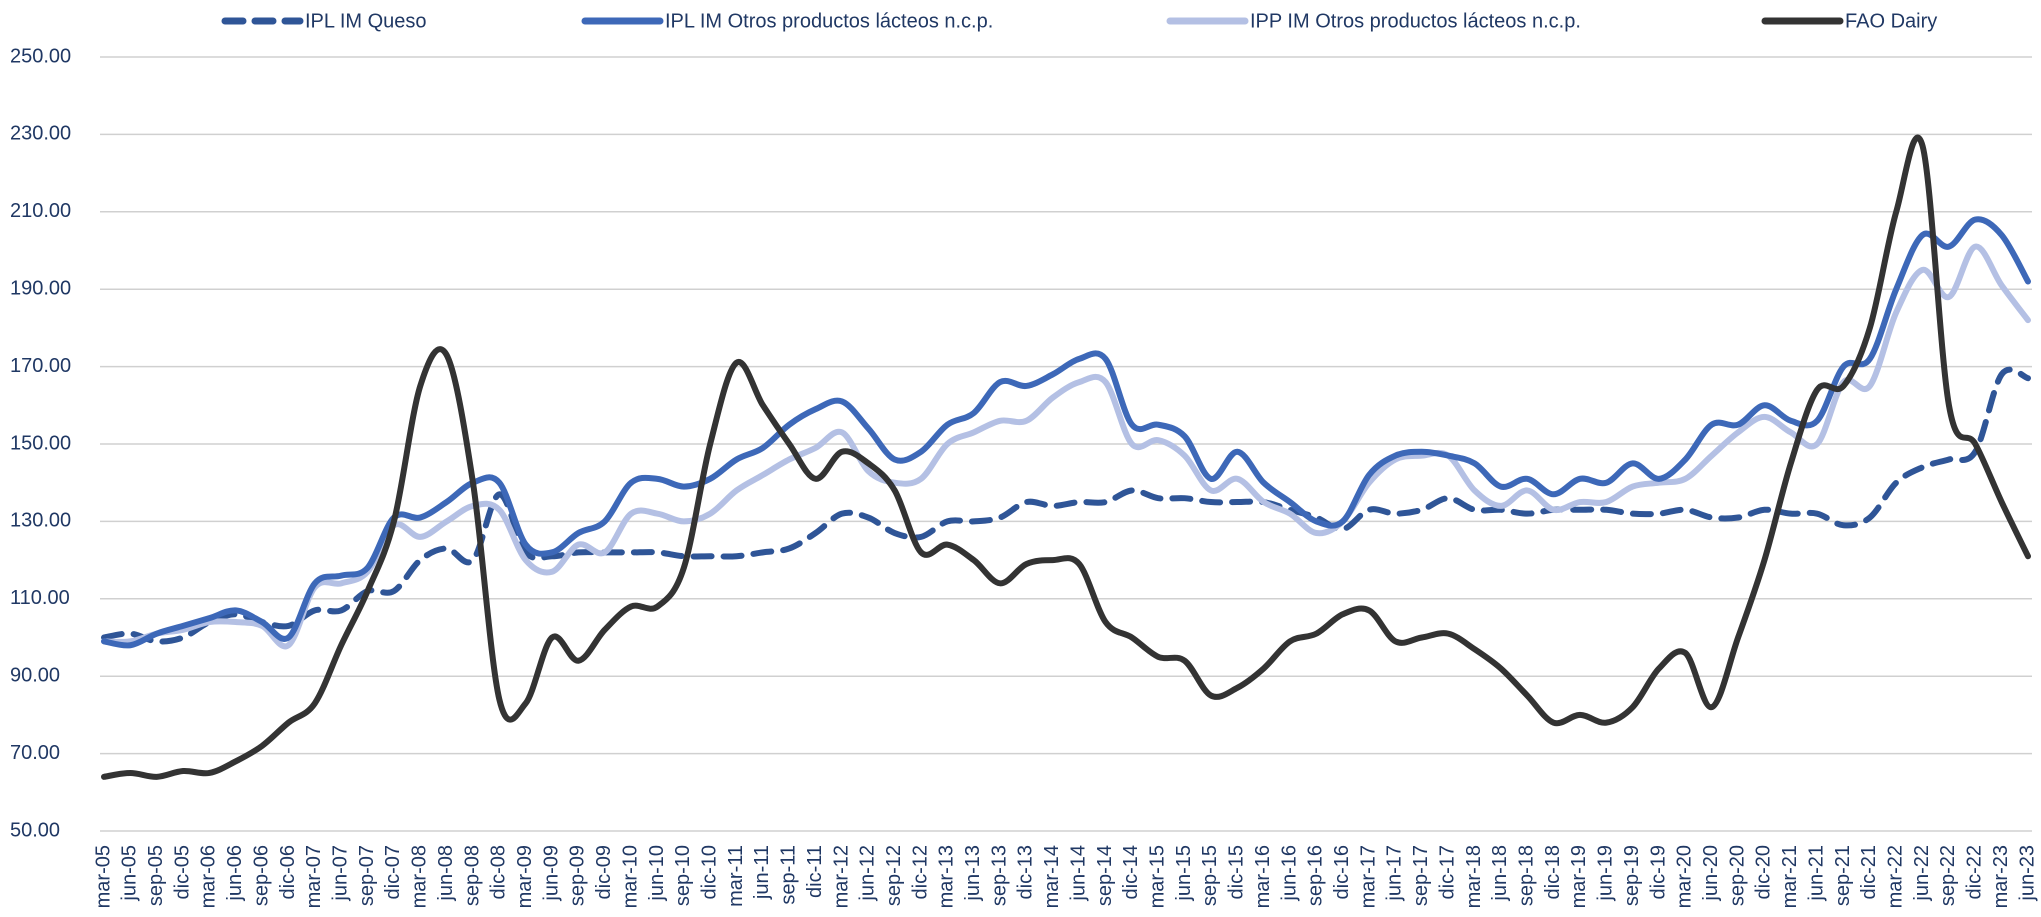  I want to click on x-tick-label: mar-14, so click(1052, 876).